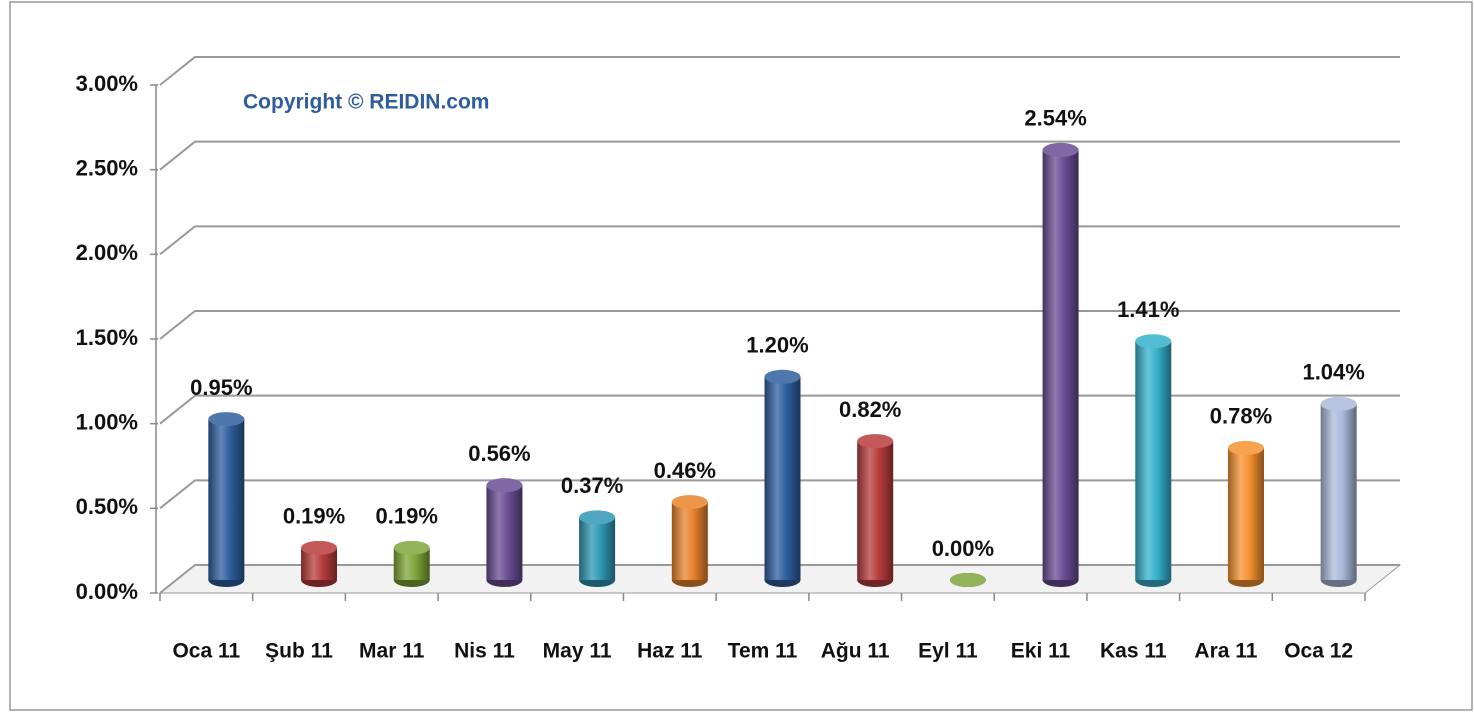  Describe the element at coordinates (107, 252) in the screenshot. I see `y-tick-label: 2.00%` at that location.